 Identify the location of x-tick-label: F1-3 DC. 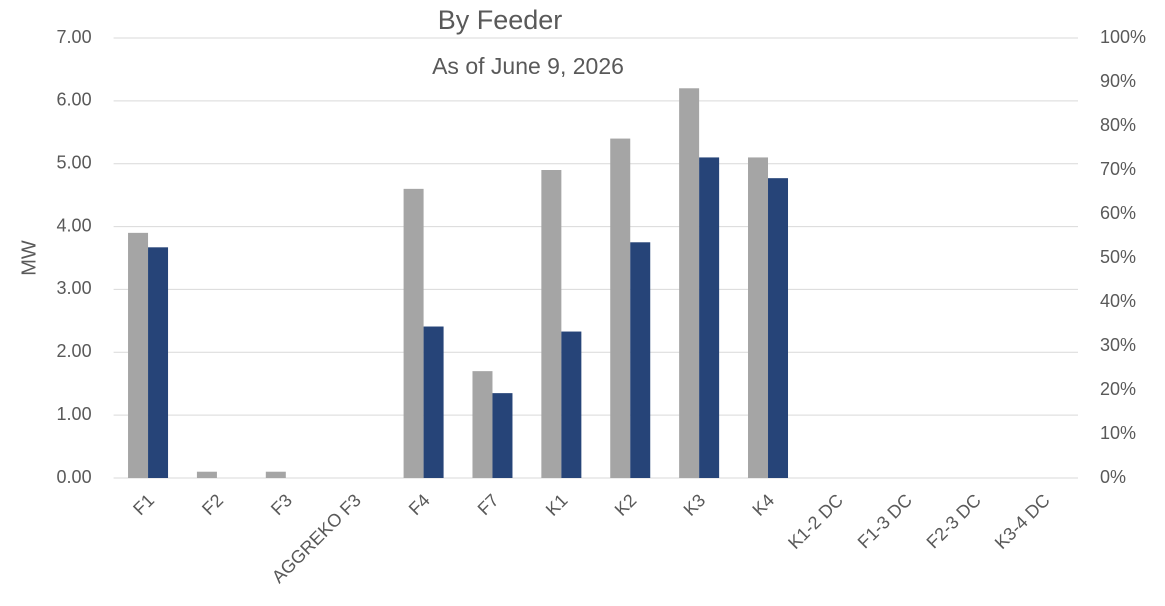
(885, 521).